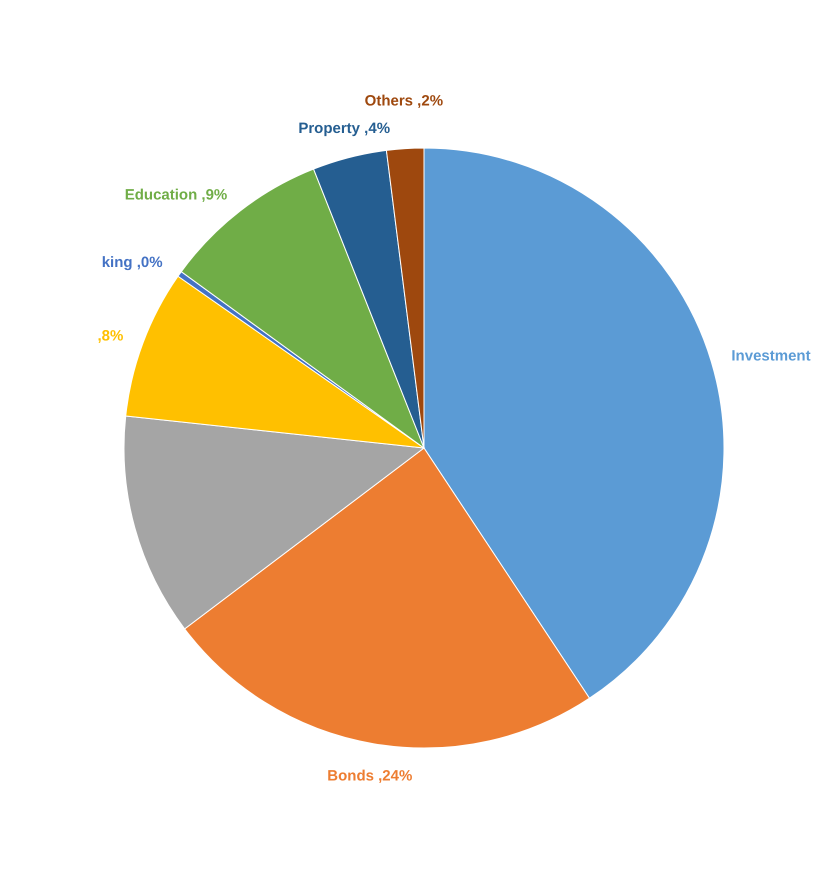  What do you see at coordinates (111, 335) in the screenshot?
I see `data-label: ,8%` at bounding box center [111, 335].